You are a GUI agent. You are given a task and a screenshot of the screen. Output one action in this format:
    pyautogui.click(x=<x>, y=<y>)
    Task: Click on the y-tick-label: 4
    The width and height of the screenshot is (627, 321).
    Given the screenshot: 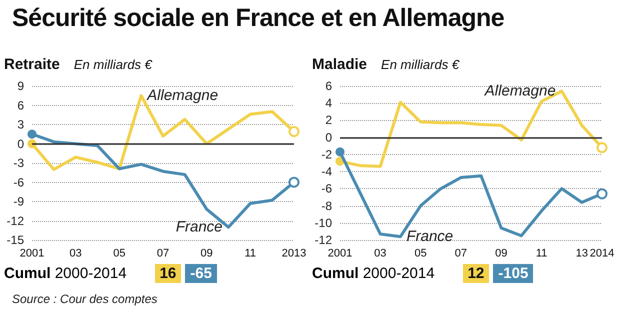 What is the action you would take?
    pyautogui.click(x=328, y=103)
    